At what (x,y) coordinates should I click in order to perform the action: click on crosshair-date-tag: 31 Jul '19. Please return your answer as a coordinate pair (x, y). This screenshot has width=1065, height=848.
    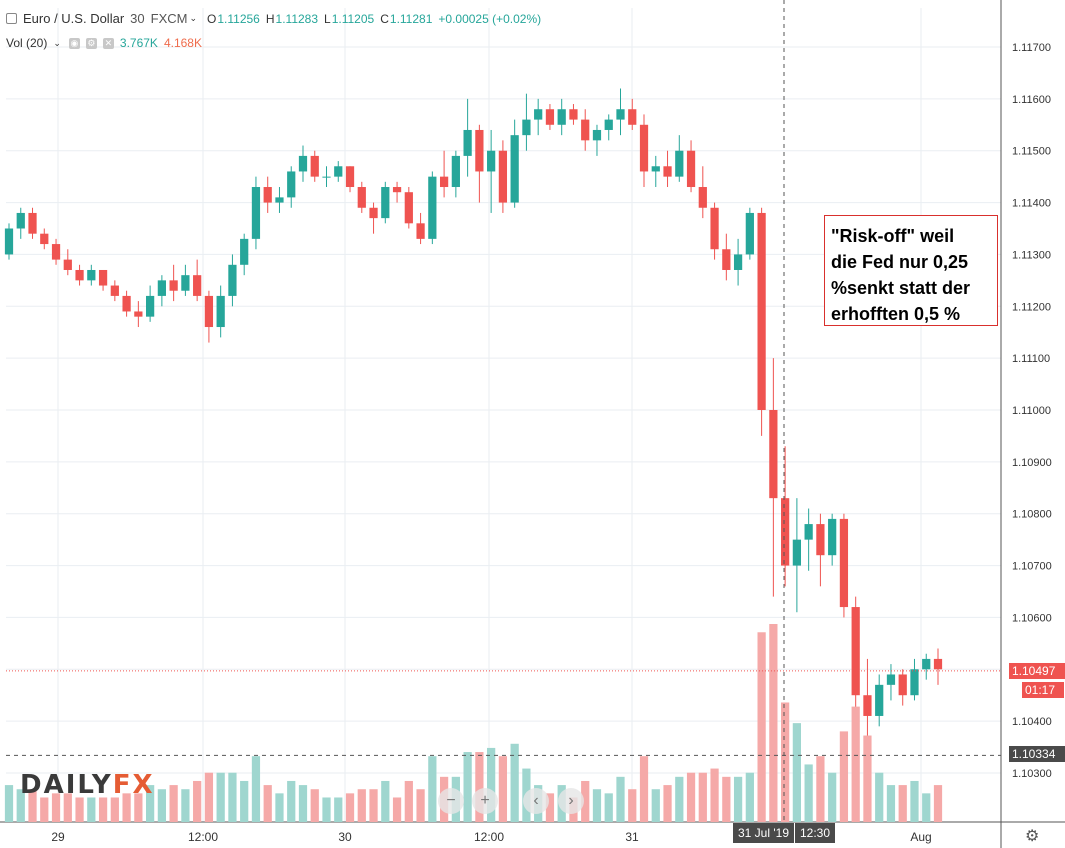
    Looking at the image, I should click on (763, 833).